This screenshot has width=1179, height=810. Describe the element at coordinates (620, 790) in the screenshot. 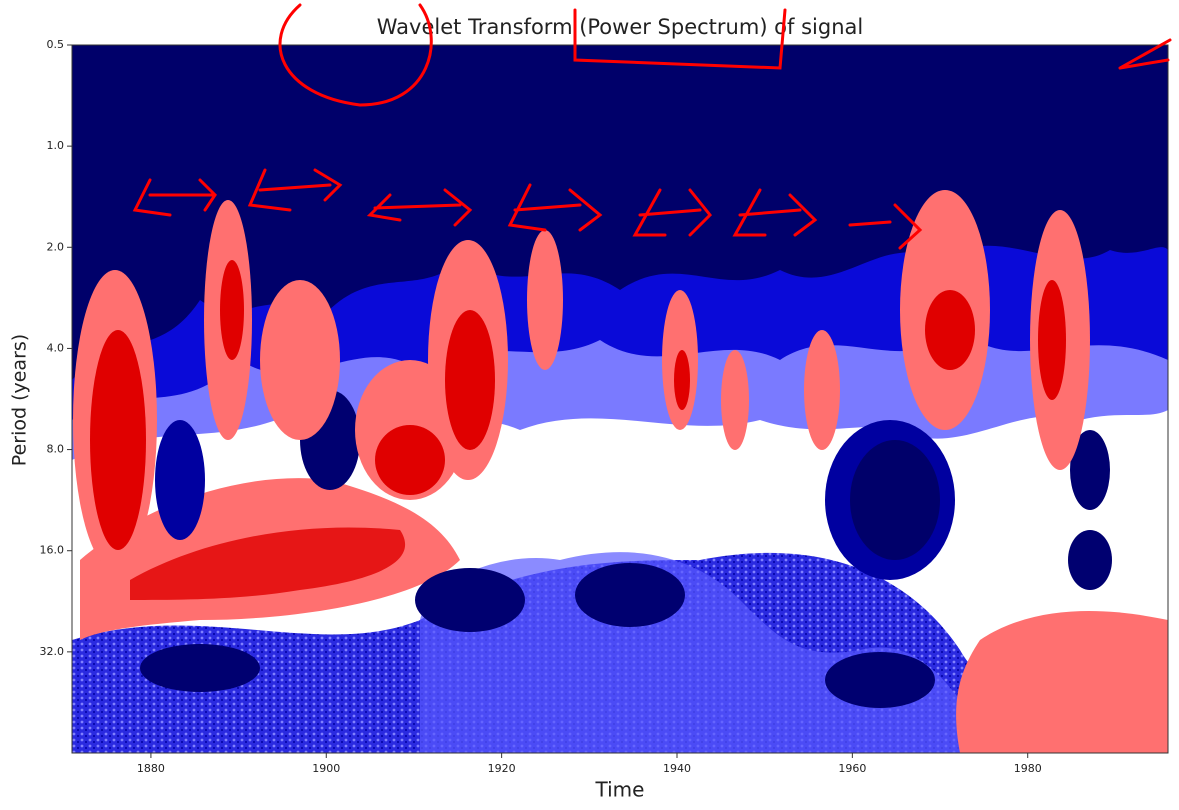

I see `x-axis-label: Time` at that location.